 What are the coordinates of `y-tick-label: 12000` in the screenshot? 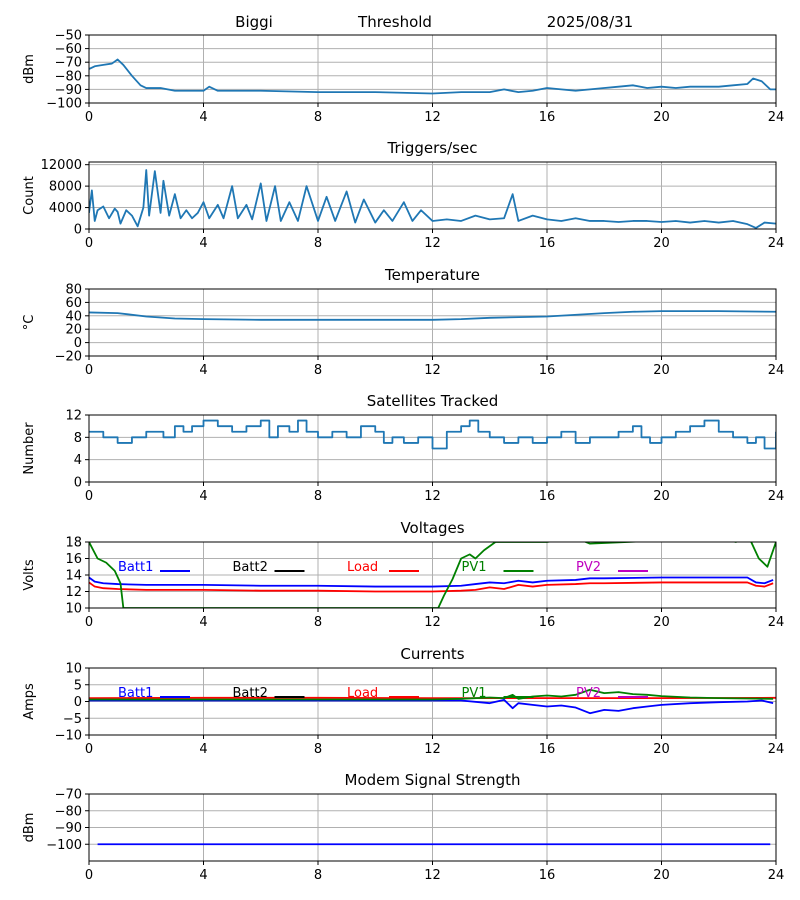 It's located at (61, 165).